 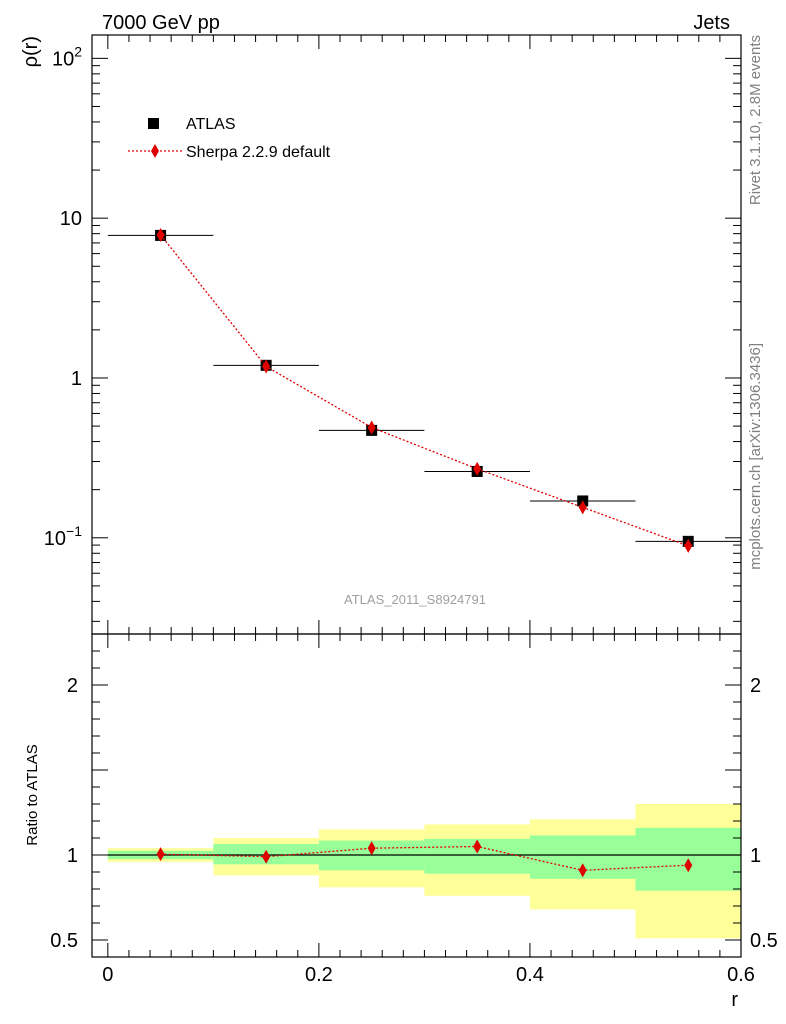 What do you see at coordinates (32, 794) in the screenshot?
I see `ratio-ylabel: Ratio to ATLAS` at bounding box center [32, 794].